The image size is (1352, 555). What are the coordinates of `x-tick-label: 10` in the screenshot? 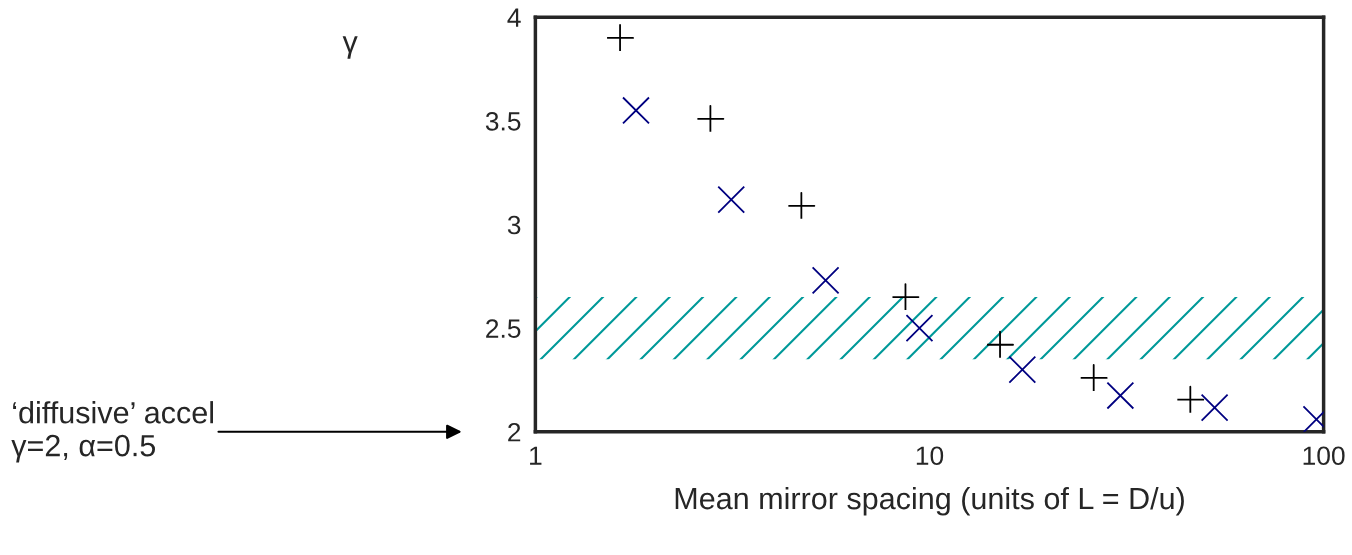 It's located at (930, 456).